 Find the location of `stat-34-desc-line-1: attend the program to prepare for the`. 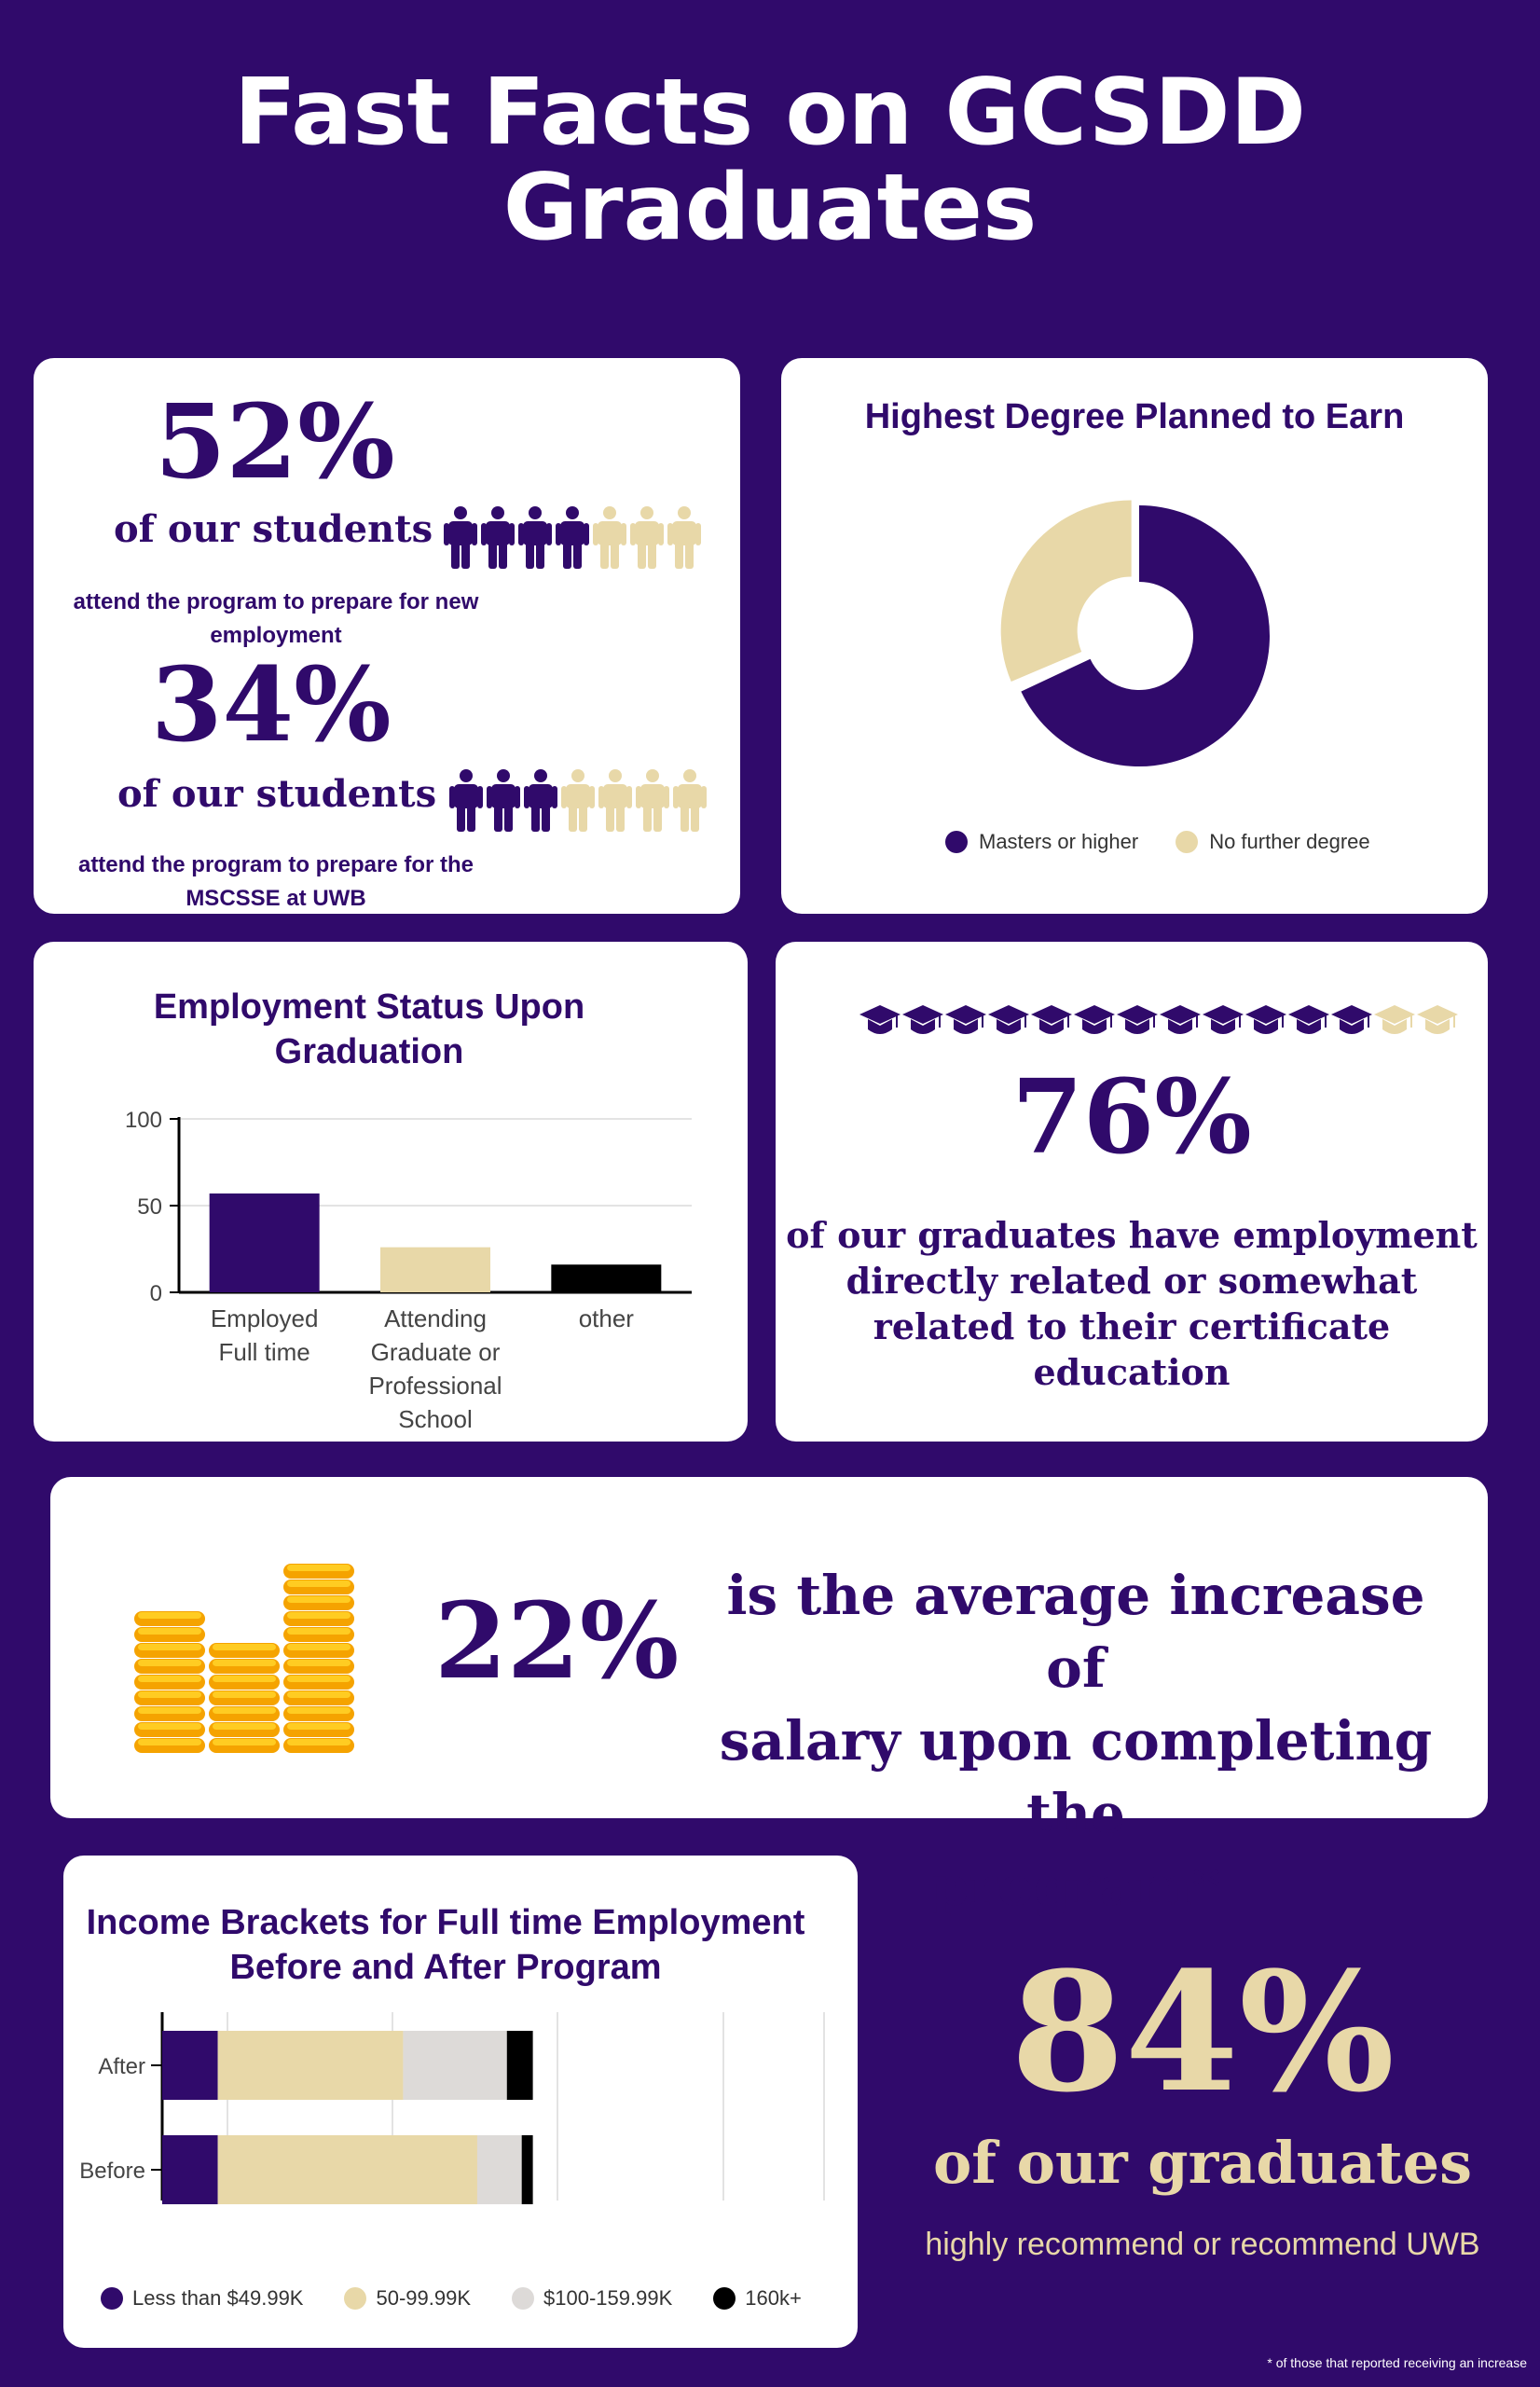

stat-34-desc-line-1: attend the program to prepare for the is located at coordinates (275, 864).